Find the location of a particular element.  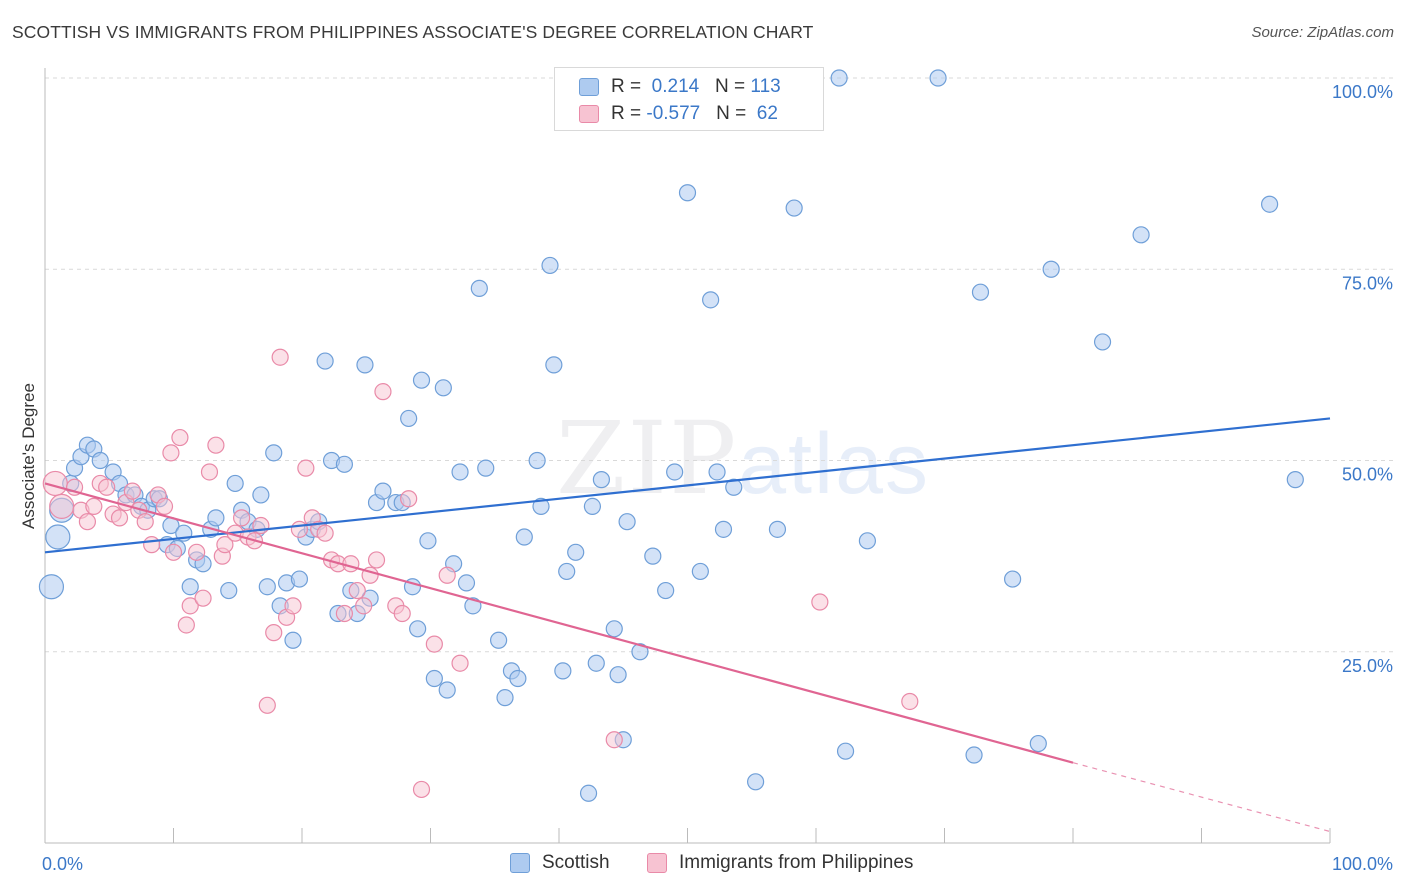

legend-r-value: 0.214 is located at coordinates (673, 86).